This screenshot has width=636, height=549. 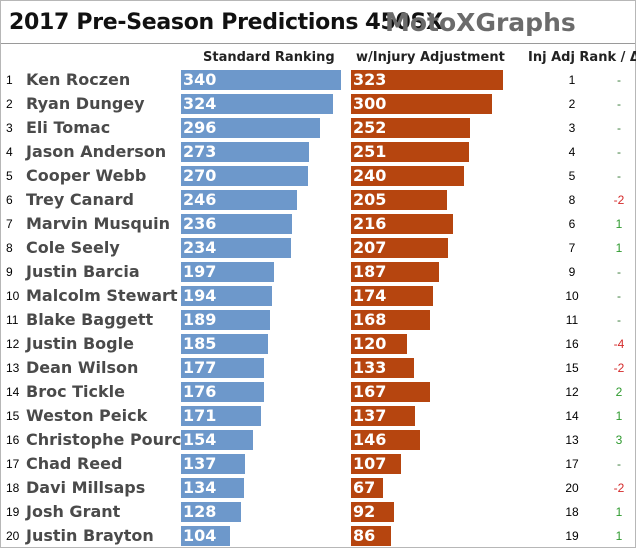 I want to click on table-row: 20 Justin Brayton 104 86 19 1, so click(x=318, y=536).